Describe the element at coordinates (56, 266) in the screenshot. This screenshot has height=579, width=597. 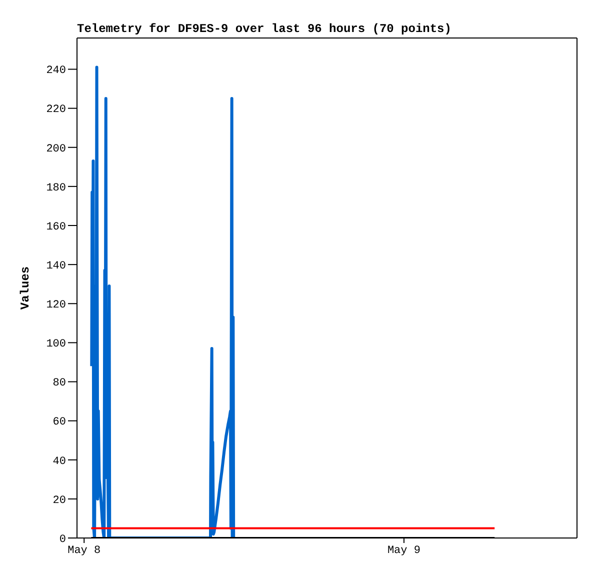
I see `y-tick-label: 140` at that location.